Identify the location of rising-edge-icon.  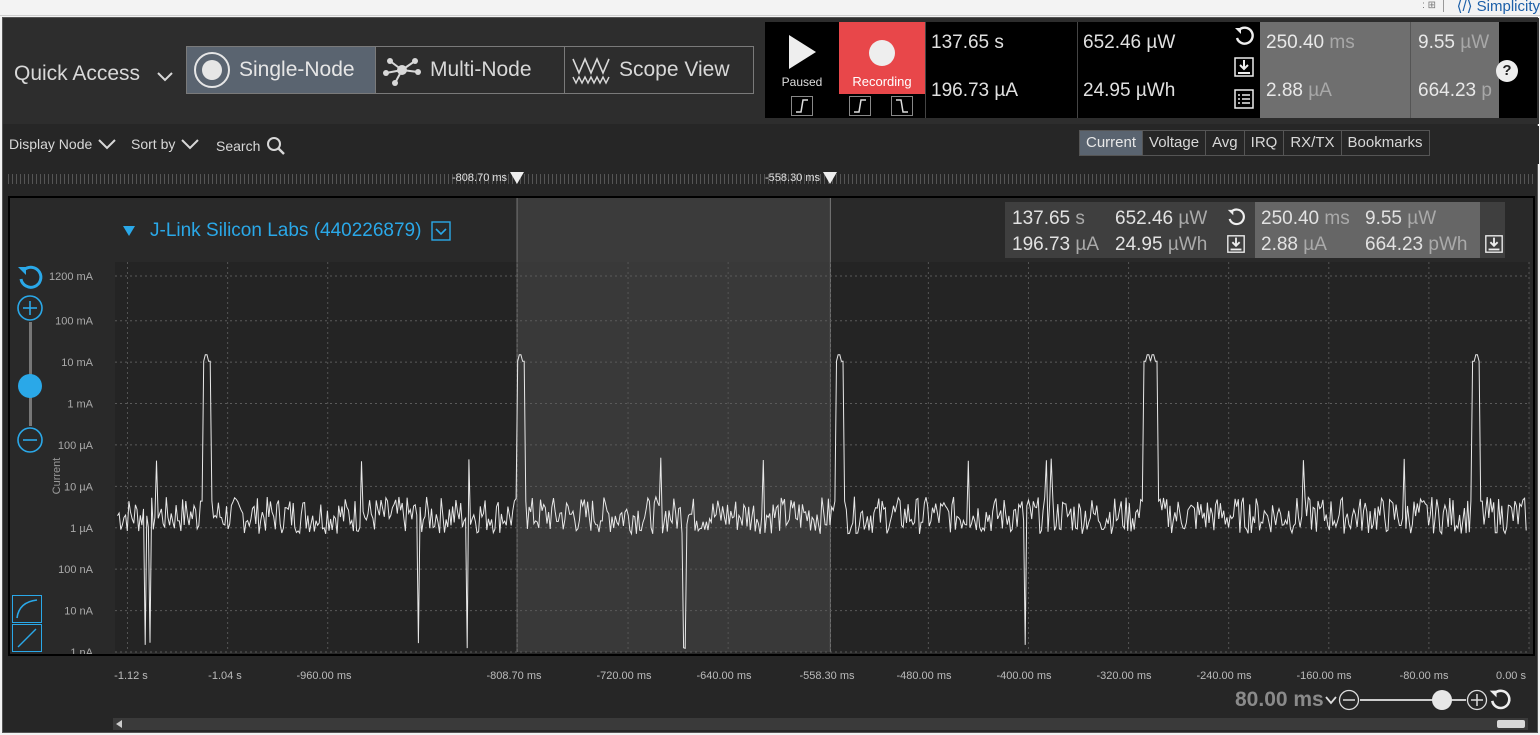
(860, 106).